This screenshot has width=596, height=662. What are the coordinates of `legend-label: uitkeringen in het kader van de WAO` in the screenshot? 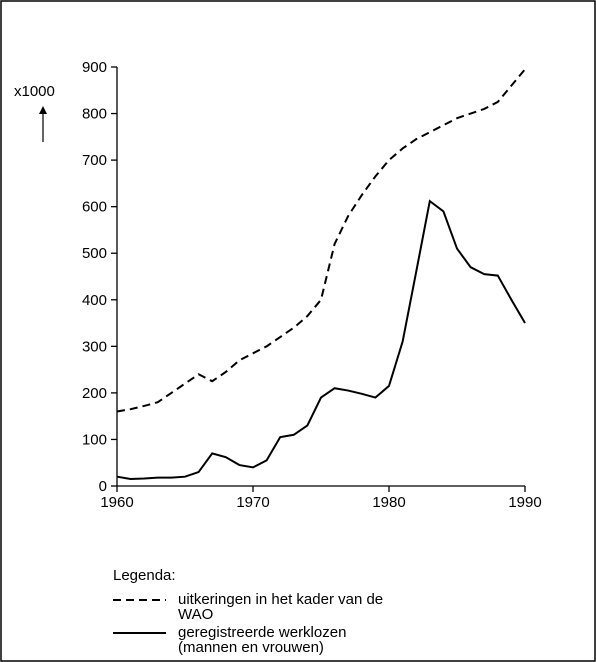 It's located at (281, 607).